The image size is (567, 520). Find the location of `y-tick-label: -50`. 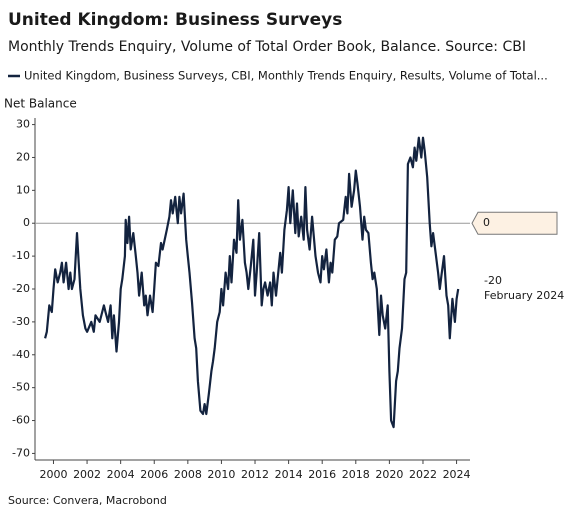

y-tick-label: -50 is located at coordinates (21, 387).